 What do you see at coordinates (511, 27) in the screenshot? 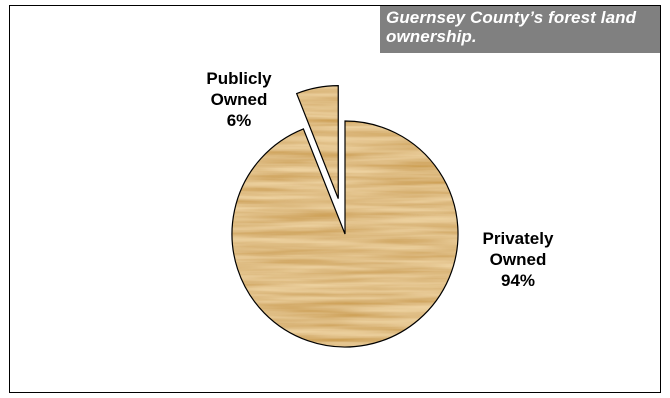
I see `chart-title: Guernsey County’s forest land ownership.` at bounding box center [511, 27].